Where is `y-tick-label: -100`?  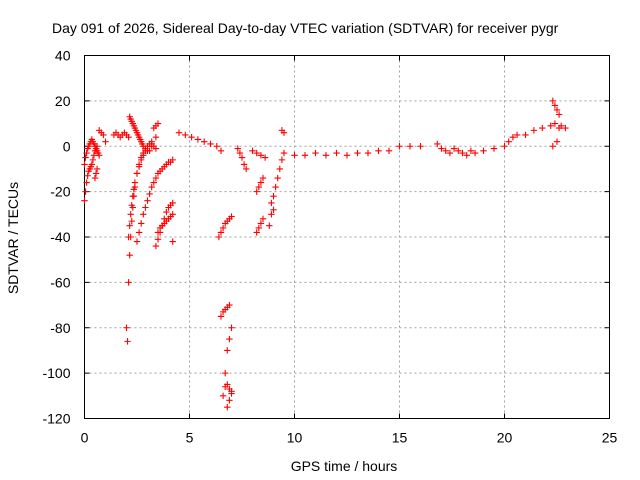 y-tick-label: -100 is located at coordinates (56, 373).